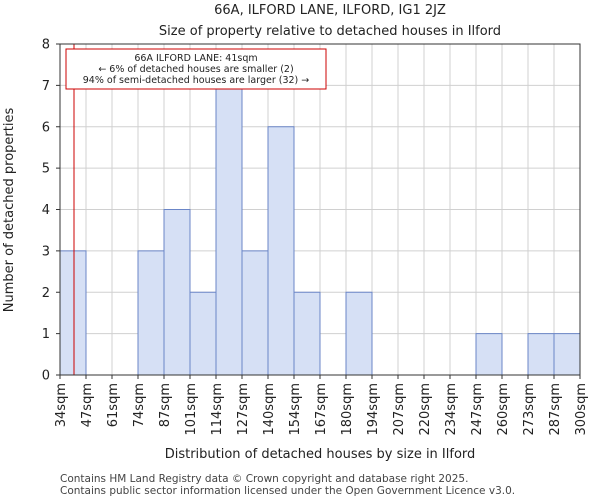  Describe the element at coordinates (177, 292) in the screenshot. I see `bar-87sqm` at that location.